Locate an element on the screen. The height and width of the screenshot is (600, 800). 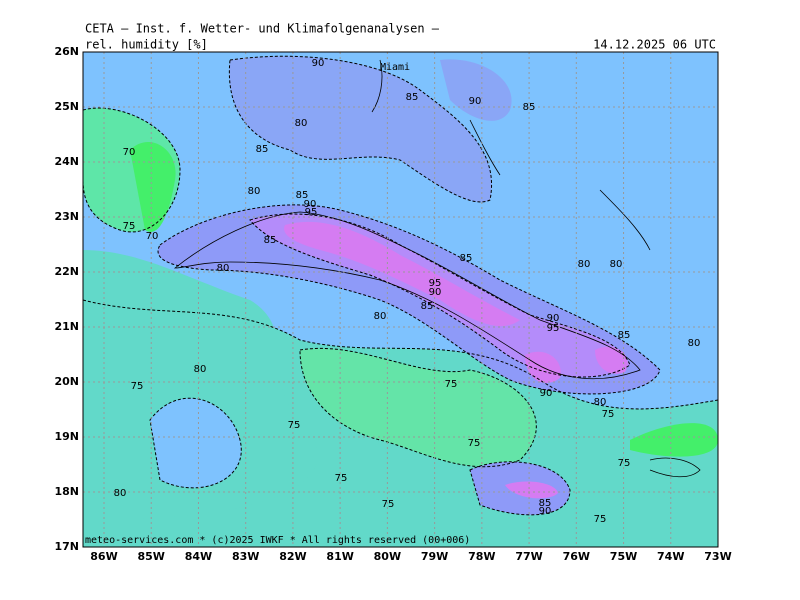
lon-label: 86W is located at coordinates (103, 556).